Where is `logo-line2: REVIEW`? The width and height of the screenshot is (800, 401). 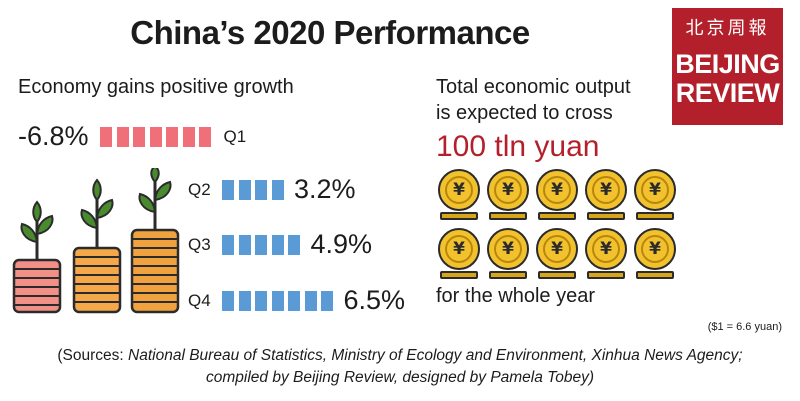 logo-line2: REVIEW is located at coordinates (727, 93).